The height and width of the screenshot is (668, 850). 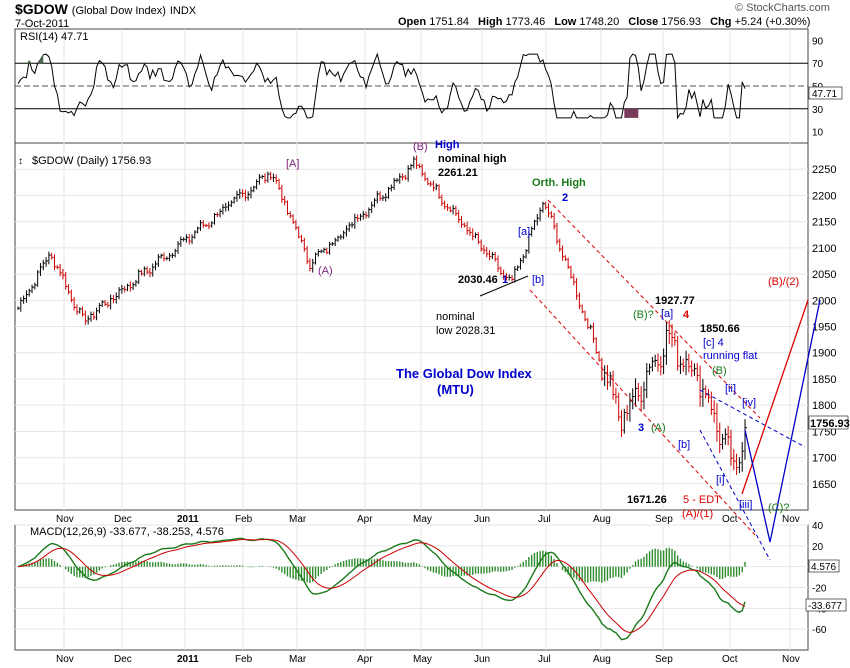 What do you see at coordinates (365, 659) in the screenshot?
I see `macd-x-tick: Apr` at bounding box center [365, 659].